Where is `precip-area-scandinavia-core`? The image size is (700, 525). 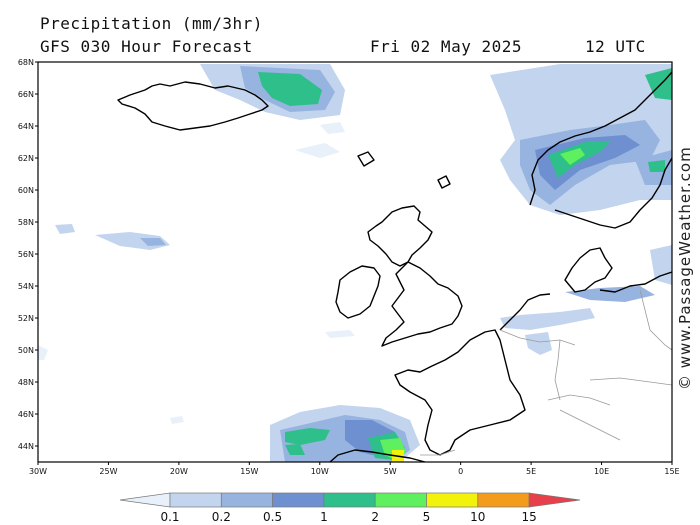
precip-area-scandinavia-core is located at coordinates (587, 162).